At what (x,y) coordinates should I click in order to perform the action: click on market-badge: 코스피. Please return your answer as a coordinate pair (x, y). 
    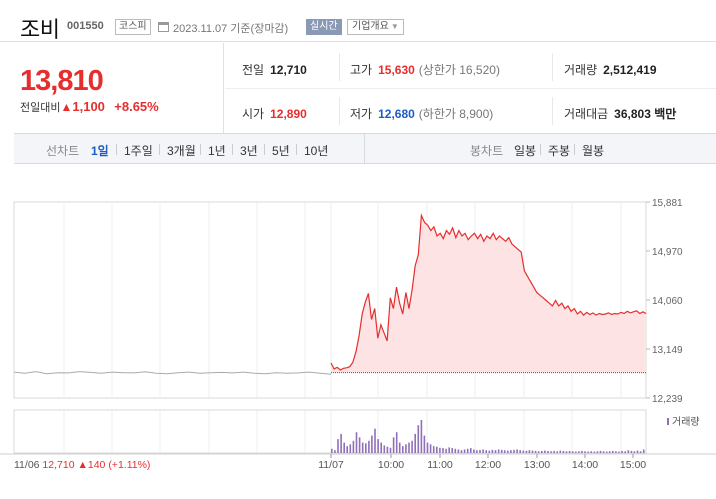
    Looking at the image, I should click on (133, 27).